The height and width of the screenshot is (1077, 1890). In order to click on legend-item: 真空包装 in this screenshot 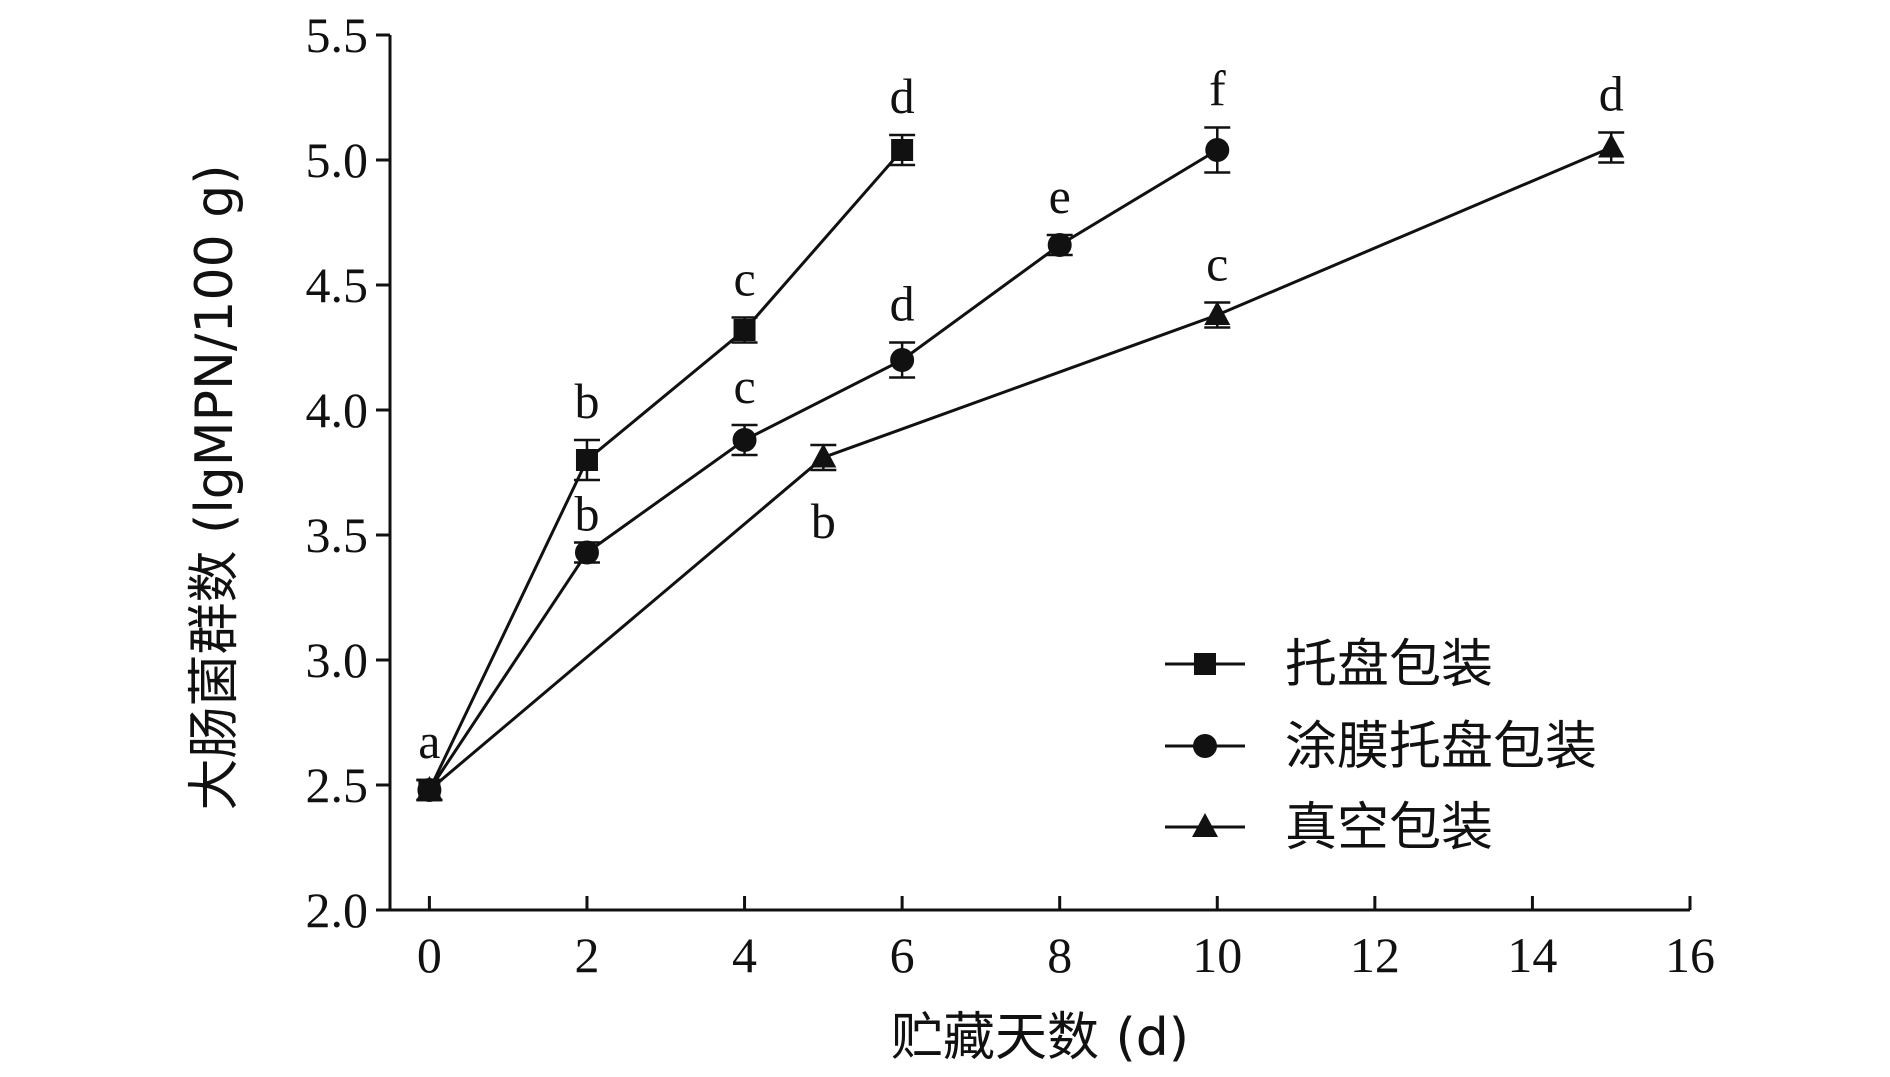, I will do `click(1329, 828)`.